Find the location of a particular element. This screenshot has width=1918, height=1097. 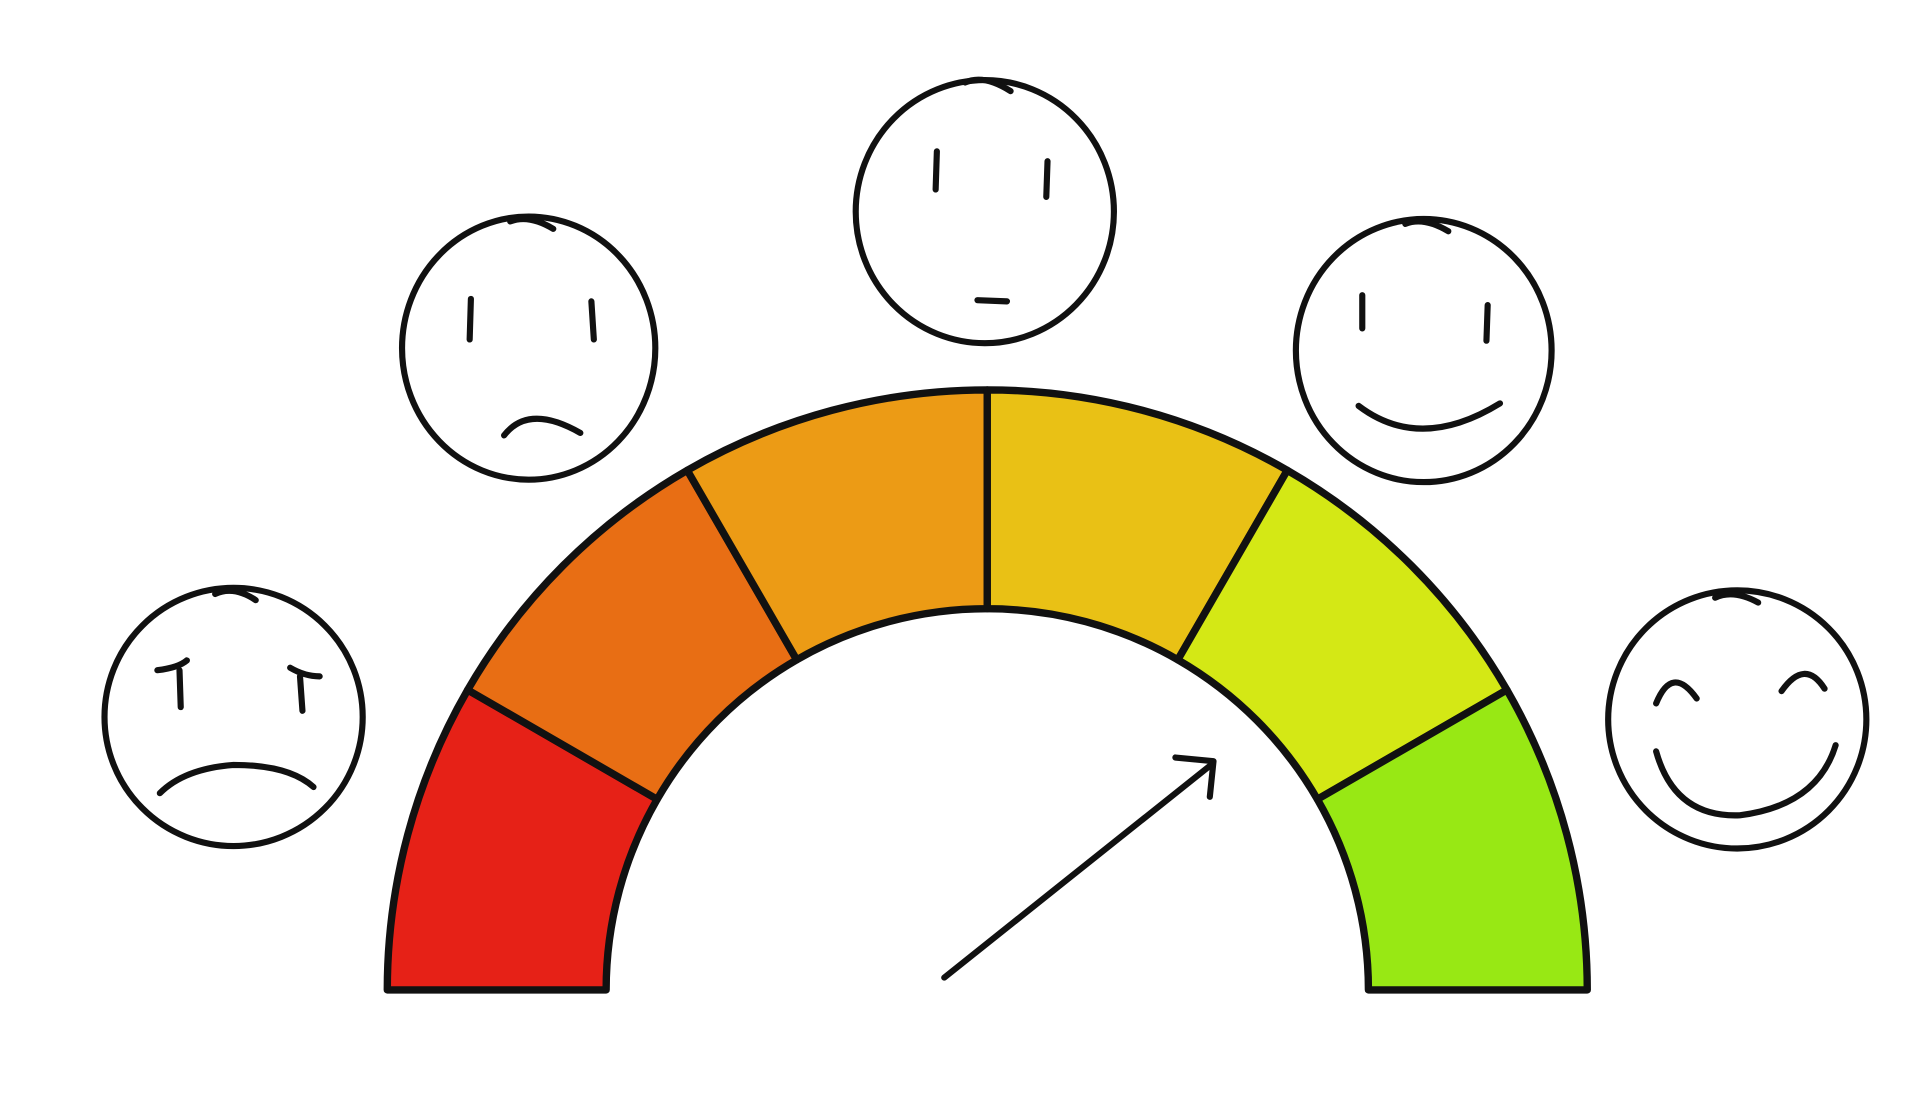

gauge-segment is located at coordinates (1452, 840).